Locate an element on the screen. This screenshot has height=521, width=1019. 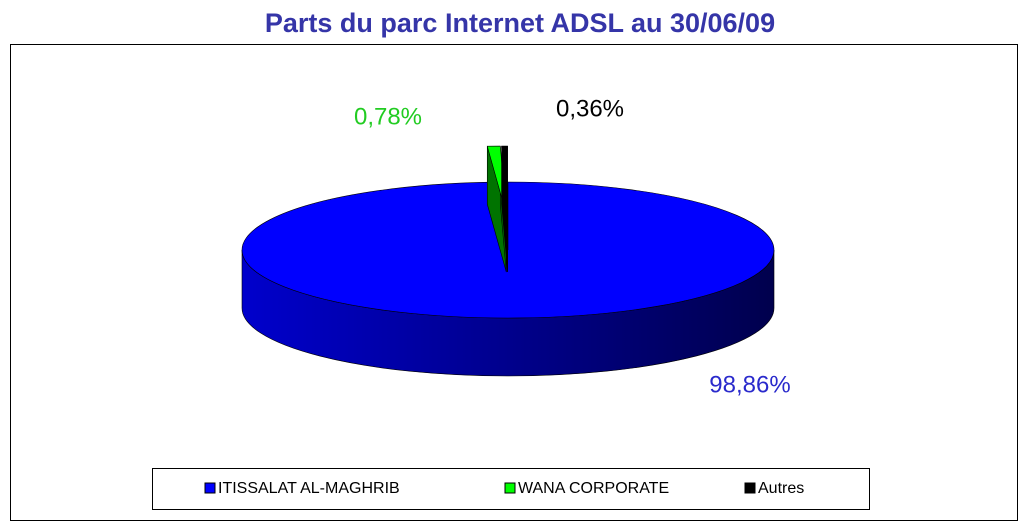
data-label: 98,86% is located at coordinates (749, 384).